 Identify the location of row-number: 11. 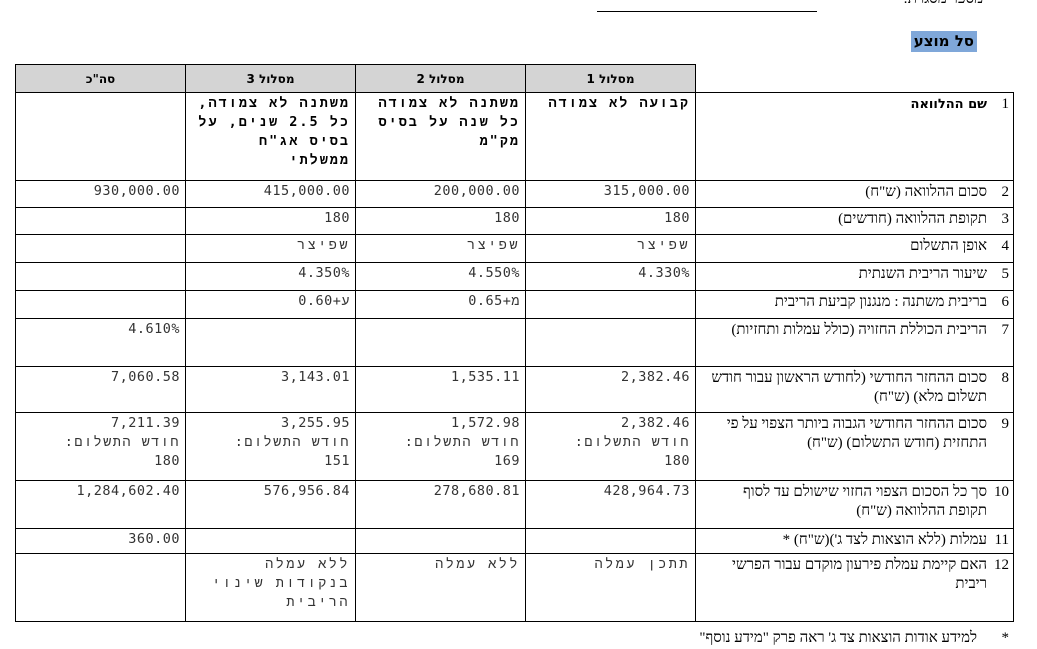
(1001, 540).